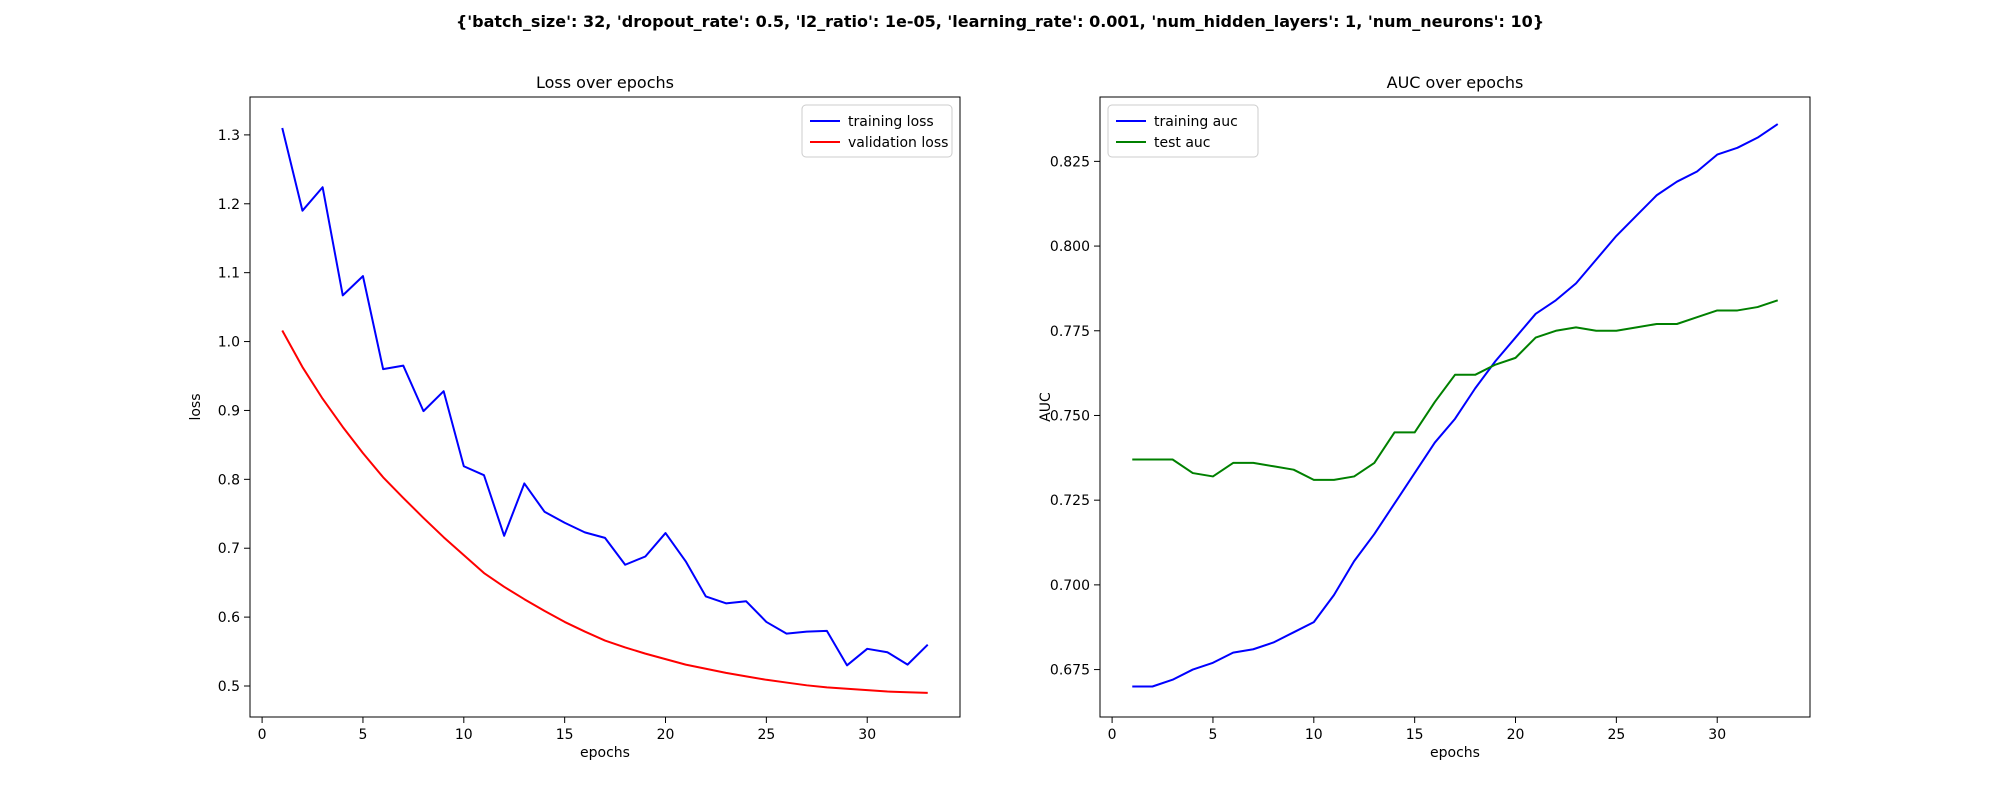  What do you see at coordinates (229, 687) in the screenshot?
I see `loss-y-tick-label: 0.5` at bounding box center [229, 687].